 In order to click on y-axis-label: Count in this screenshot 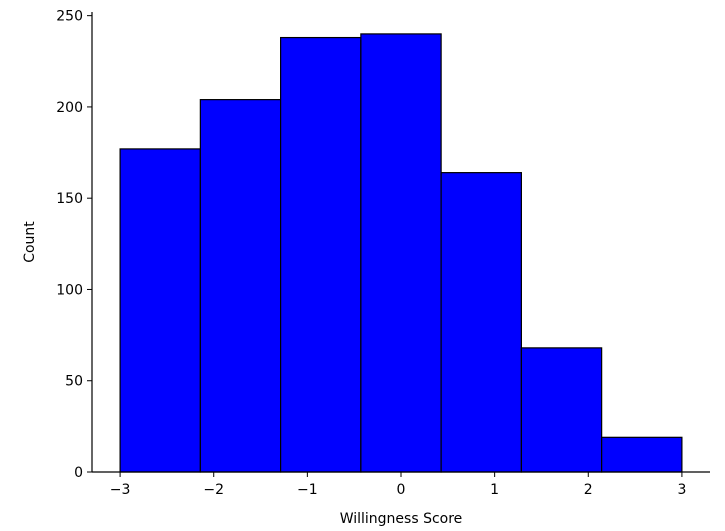, I will do `click(30, 242)`.